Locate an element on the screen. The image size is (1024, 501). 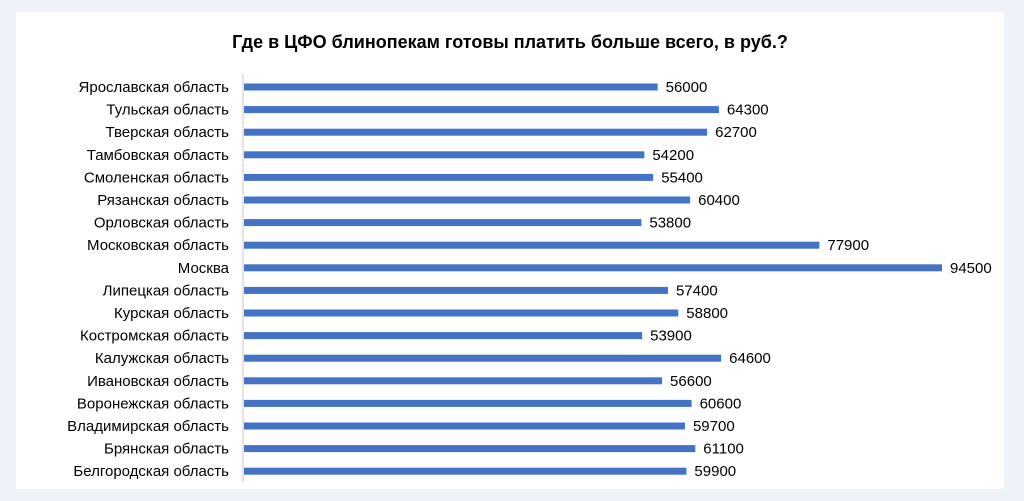
data-label: 58800 is located at coordinates (707, 313).